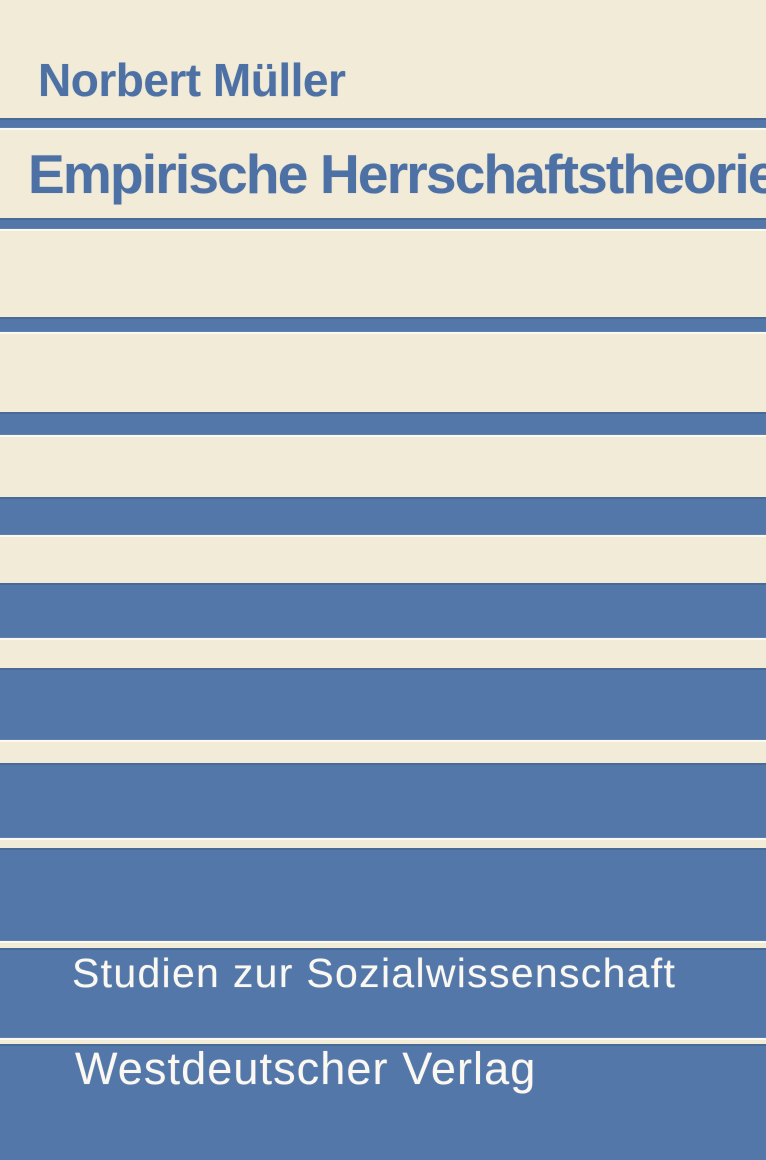 This screenshot has height=1160, width=766. I want to click on publisher-name: Westdeutscher Verlag, so click(306, 1068).